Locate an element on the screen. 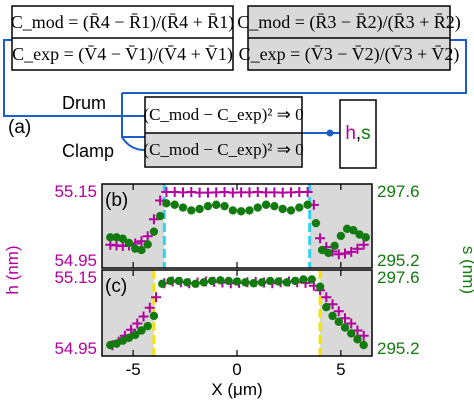  connector-right-block is located at coordinates (294, 66).